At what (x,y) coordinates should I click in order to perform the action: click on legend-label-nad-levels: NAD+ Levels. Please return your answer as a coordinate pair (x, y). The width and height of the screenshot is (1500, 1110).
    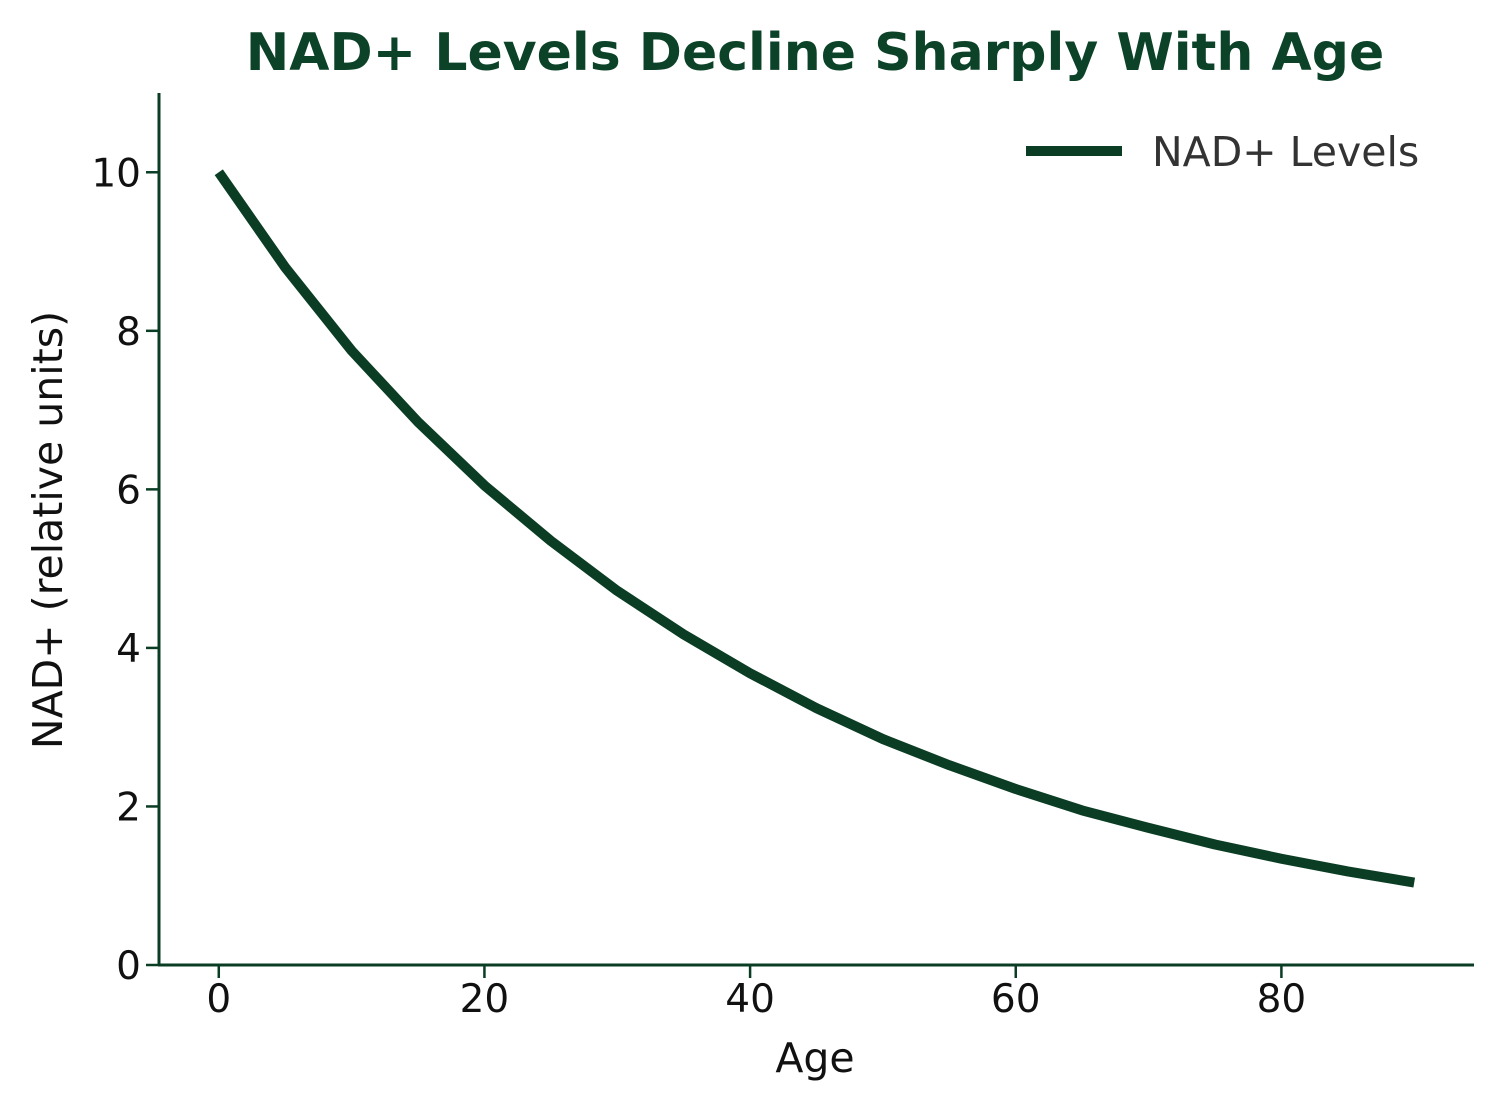
    Looking at the image, I should click on (1285, 152).